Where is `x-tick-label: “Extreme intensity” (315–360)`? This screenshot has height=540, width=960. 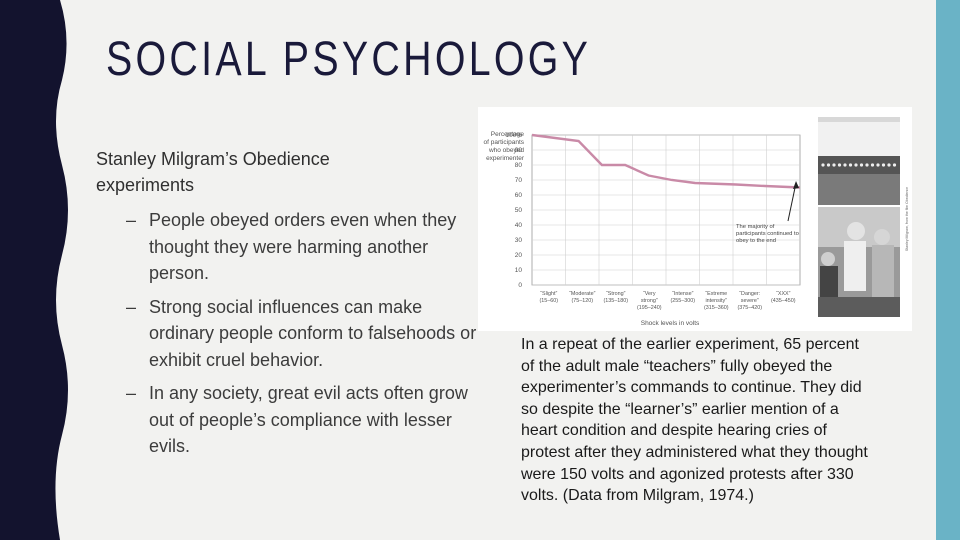 x-tick-label: “Extreme intensity” (315–360) is located at coordinates (716, 301).